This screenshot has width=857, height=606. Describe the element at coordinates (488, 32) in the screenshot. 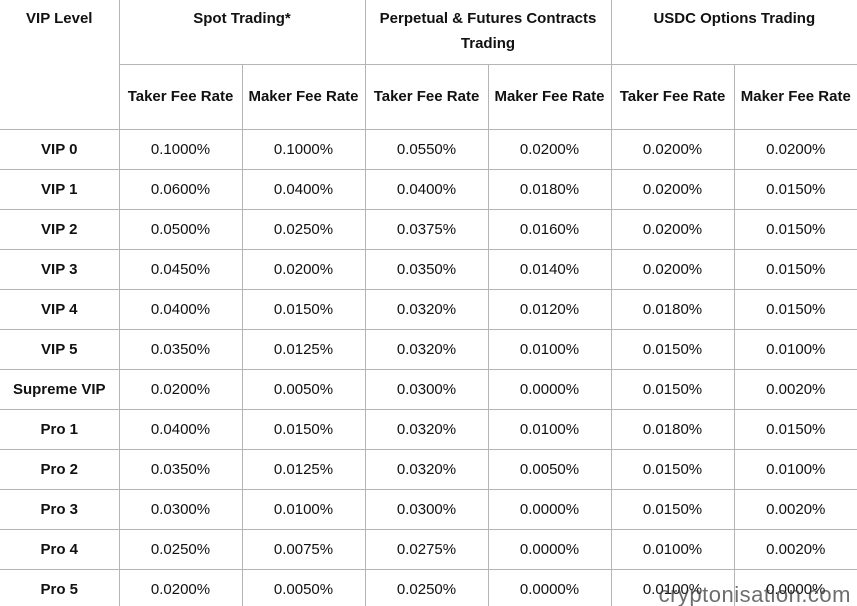

I see `header-cell: Perpetual & Futures Contracts Trading` at that location.